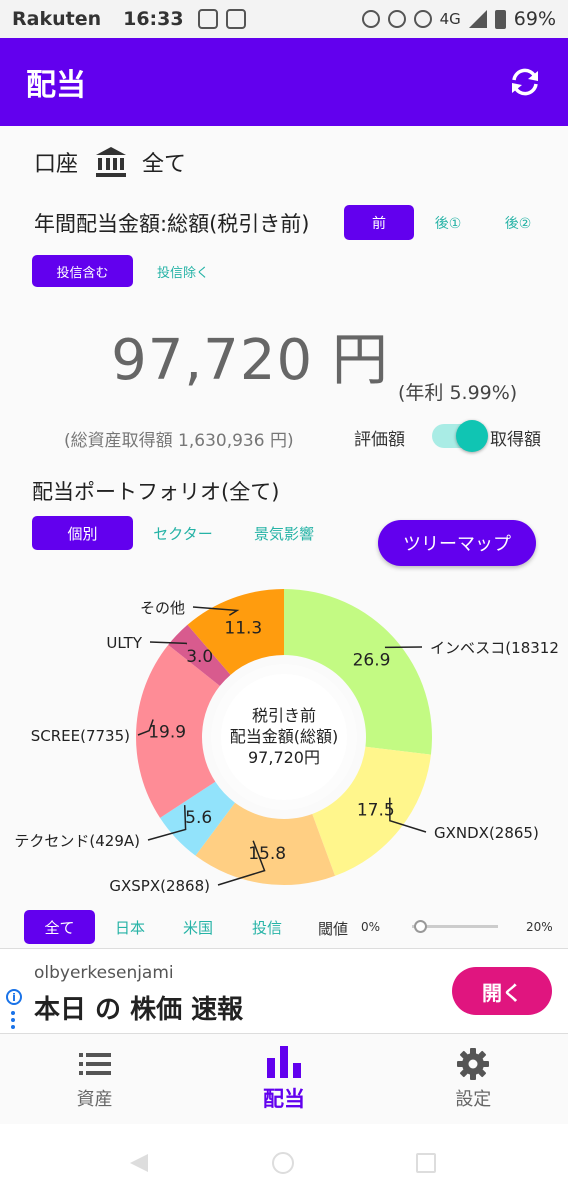  I want to click on threshold-max: 20%, so click(539, 927).